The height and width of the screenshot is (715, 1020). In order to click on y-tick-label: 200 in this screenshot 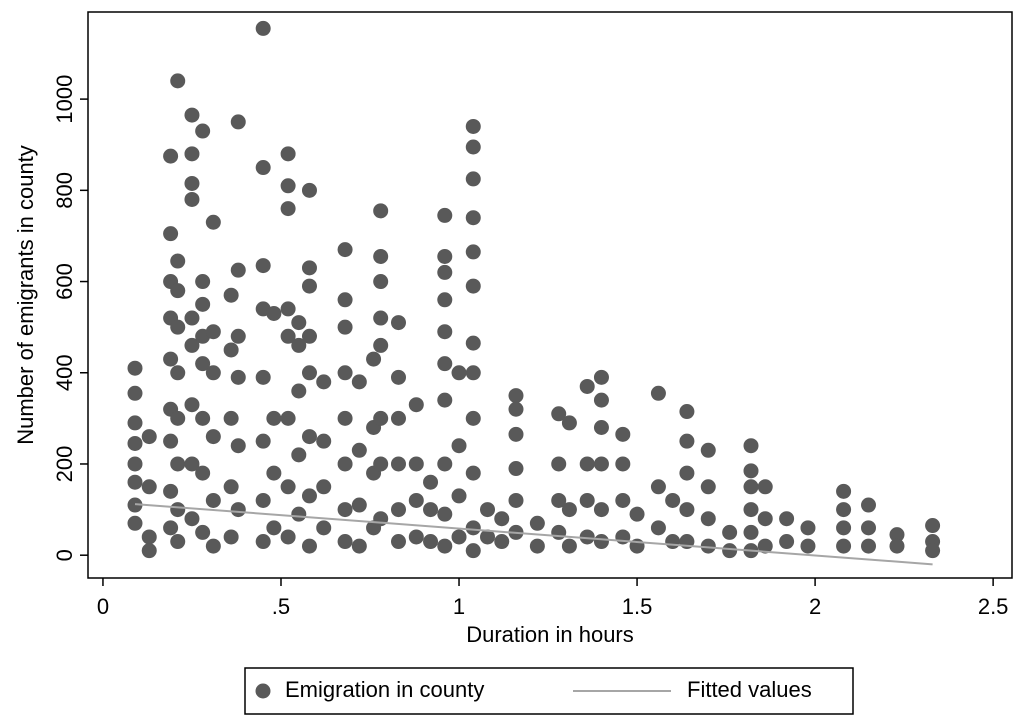, I will do `click(64, 464)`.